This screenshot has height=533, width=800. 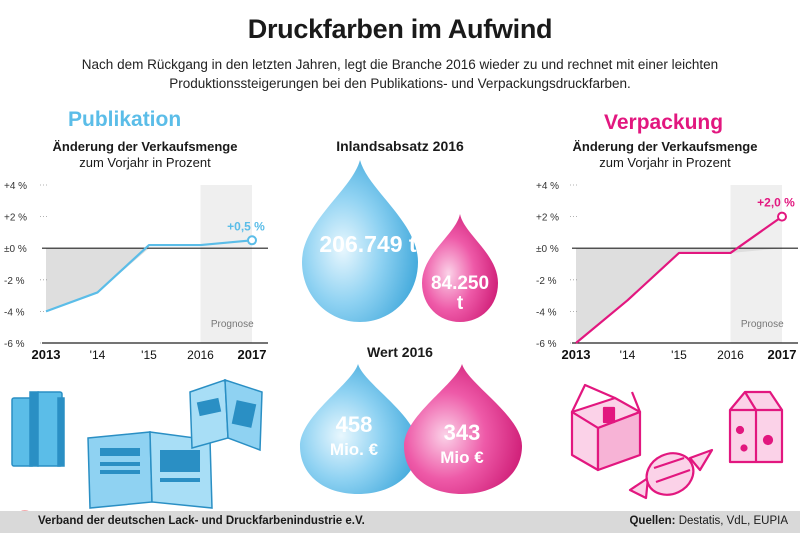 I want to click on publikation-x-tick-label: '15, so click(x=149, y=355).